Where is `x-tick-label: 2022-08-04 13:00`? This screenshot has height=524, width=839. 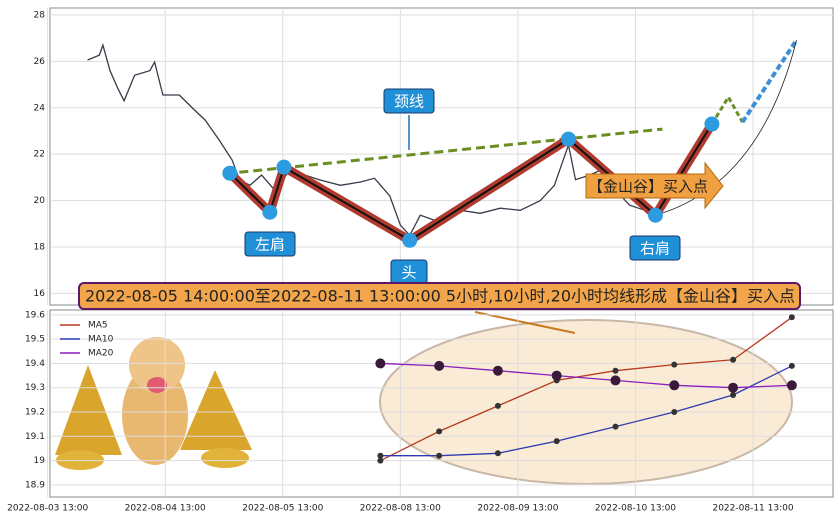 x-tick-label: 2022-08-04 13:00 is located at coordinates (165, 509).